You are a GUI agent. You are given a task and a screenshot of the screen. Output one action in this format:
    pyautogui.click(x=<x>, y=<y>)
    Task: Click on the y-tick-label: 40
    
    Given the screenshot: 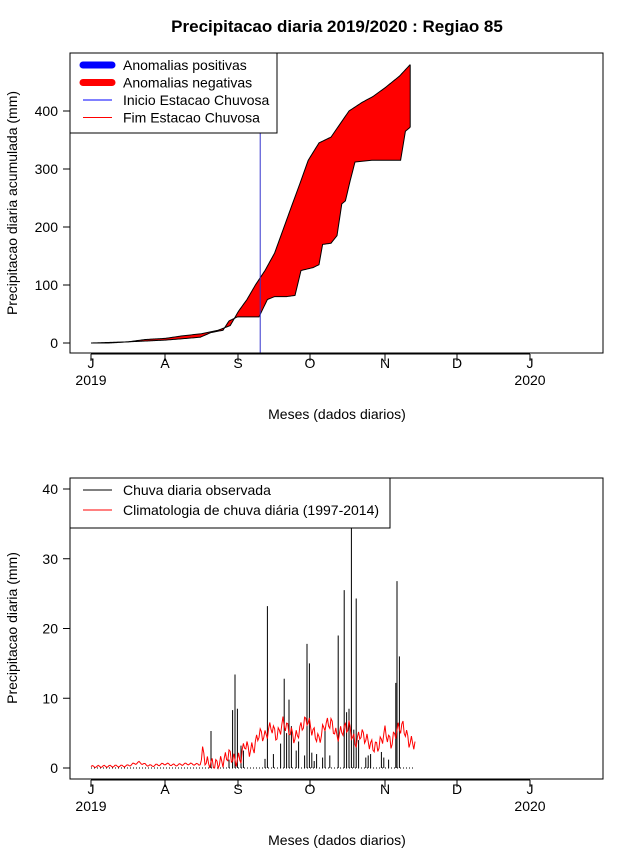 What is the action you would take?
    pyautogui.click(x=50, y=489)
    